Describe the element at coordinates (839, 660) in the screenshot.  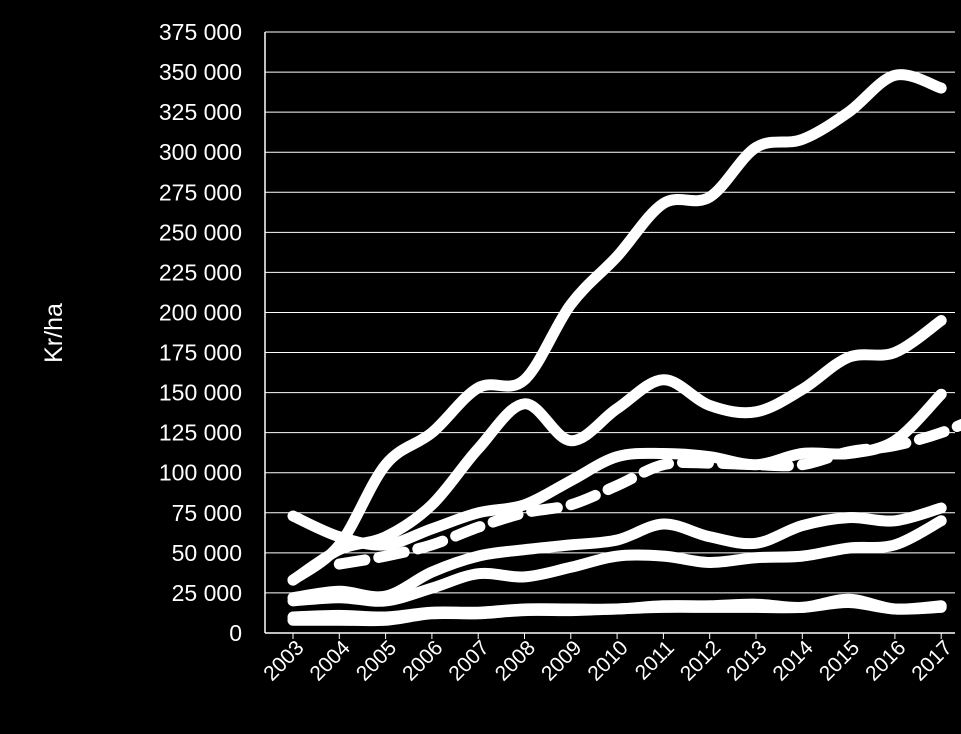
I see `x-tick-label: 2015` at that location.